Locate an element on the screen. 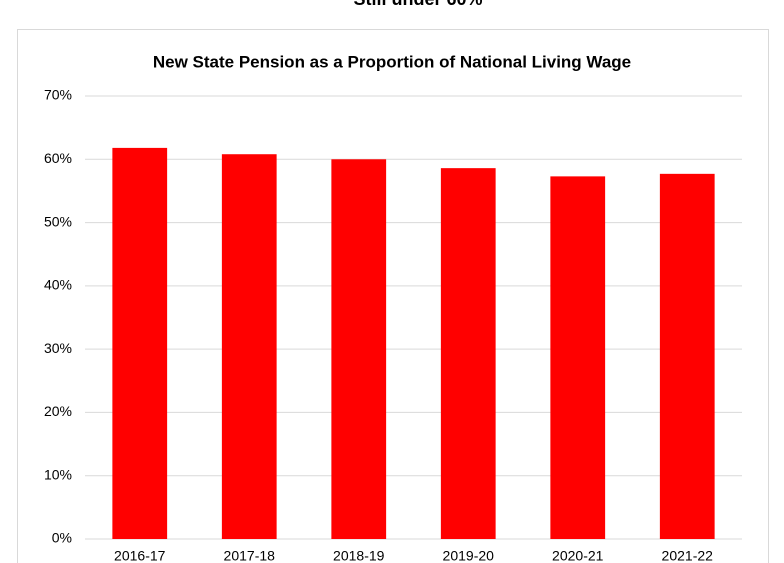 The height and width of the screenshot is (563, 784). y-tick-label: 20% is located at coordinates (58, 411).